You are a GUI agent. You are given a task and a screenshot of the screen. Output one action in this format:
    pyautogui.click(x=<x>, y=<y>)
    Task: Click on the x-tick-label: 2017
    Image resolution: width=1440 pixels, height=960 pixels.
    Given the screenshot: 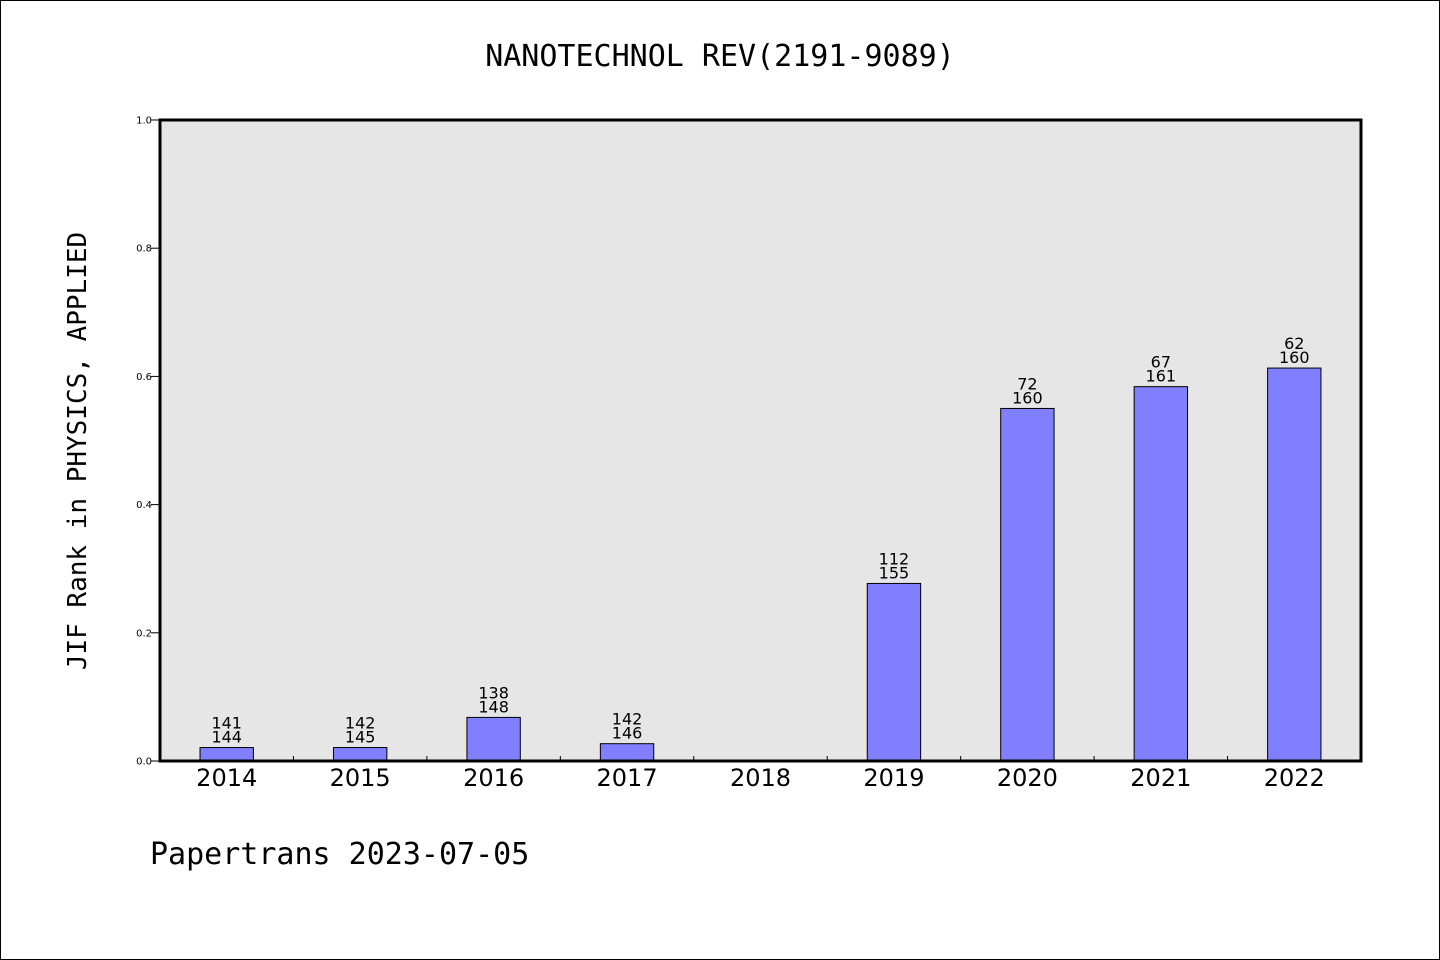 What is the action you would take?
    pyautogui.click(x=627, y=778)
    